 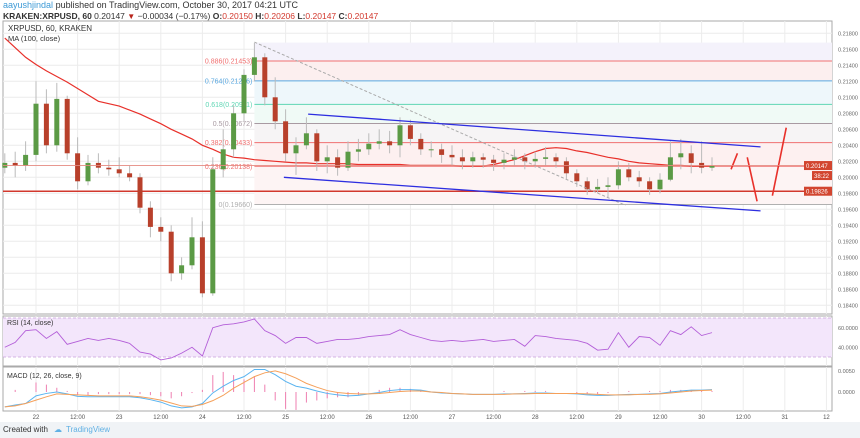 I want to click on fib-level-label: 0.886(0.21453), so click(x=228, y=62).